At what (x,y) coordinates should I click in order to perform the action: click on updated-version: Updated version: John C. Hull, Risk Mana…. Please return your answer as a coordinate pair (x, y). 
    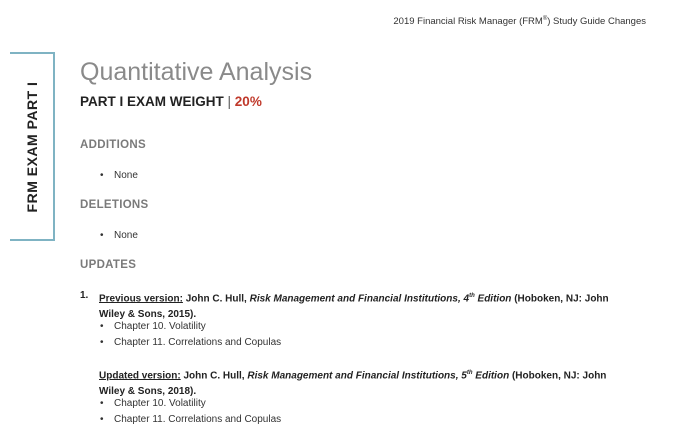
    Looking at the image, I should click on (359, 382).